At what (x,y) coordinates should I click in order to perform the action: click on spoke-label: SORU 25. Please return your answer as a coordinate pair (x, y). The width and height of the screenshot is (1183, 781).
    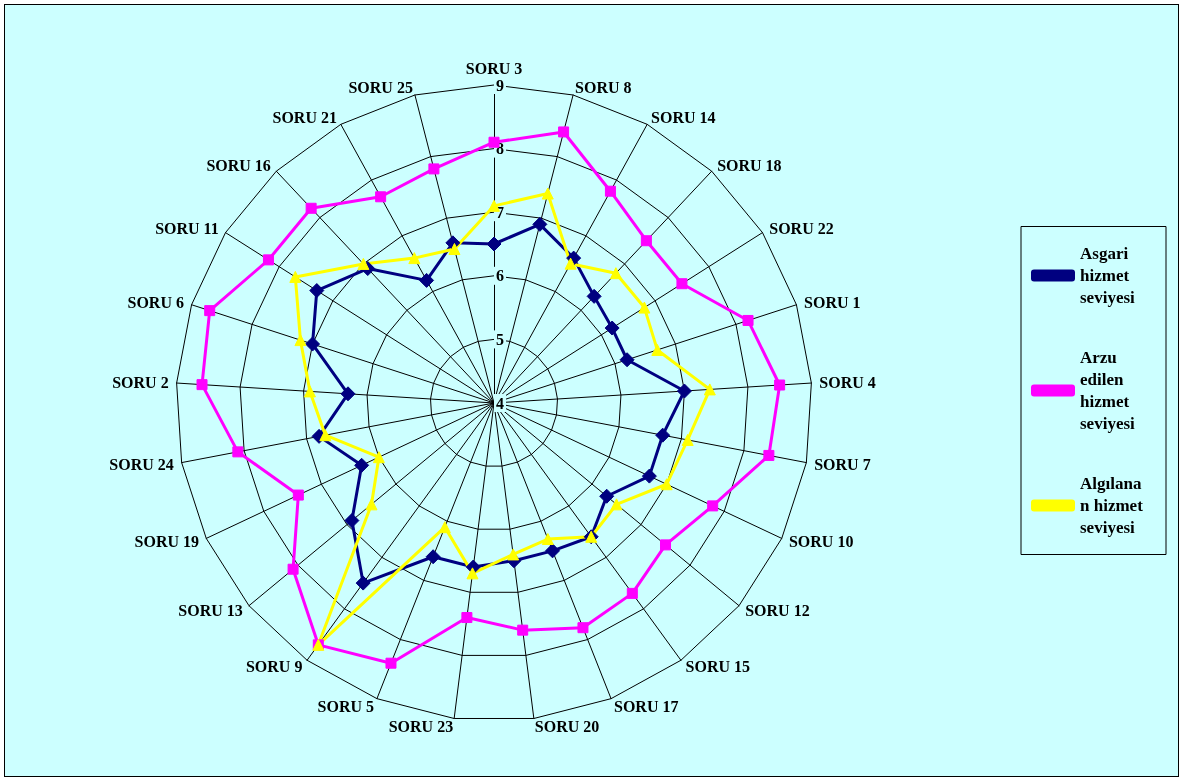
    Looking at the image, I should click on (380, 87).